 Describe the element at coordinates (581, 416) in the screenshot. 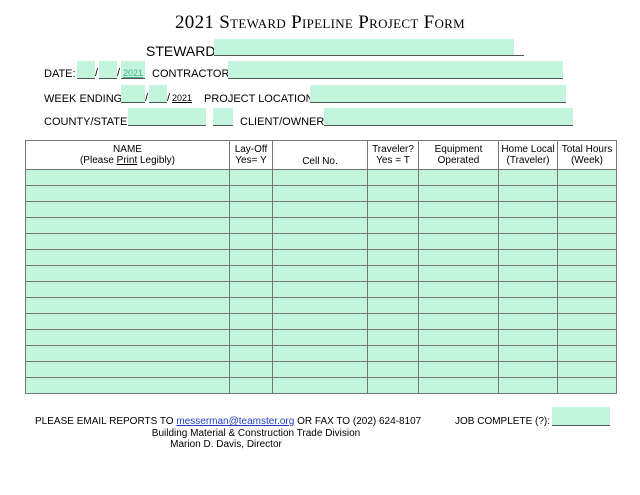

I see `job-complete-input` at that location.